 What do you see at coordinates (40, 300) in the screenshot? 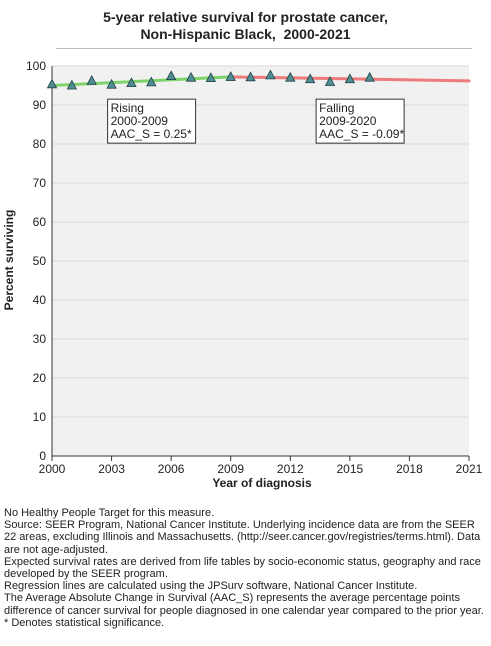
I see `y-tick-label: 40` at bounding box center [40, 300].